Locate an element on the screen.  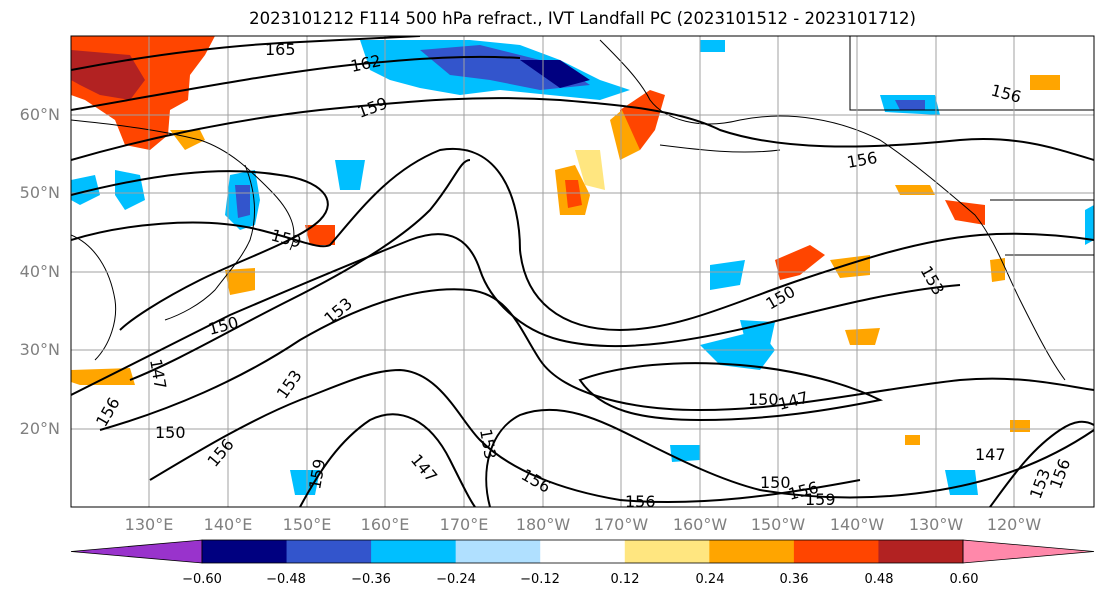
colorbar-tick-label: −0.48 is located at coordinates (286, 579).